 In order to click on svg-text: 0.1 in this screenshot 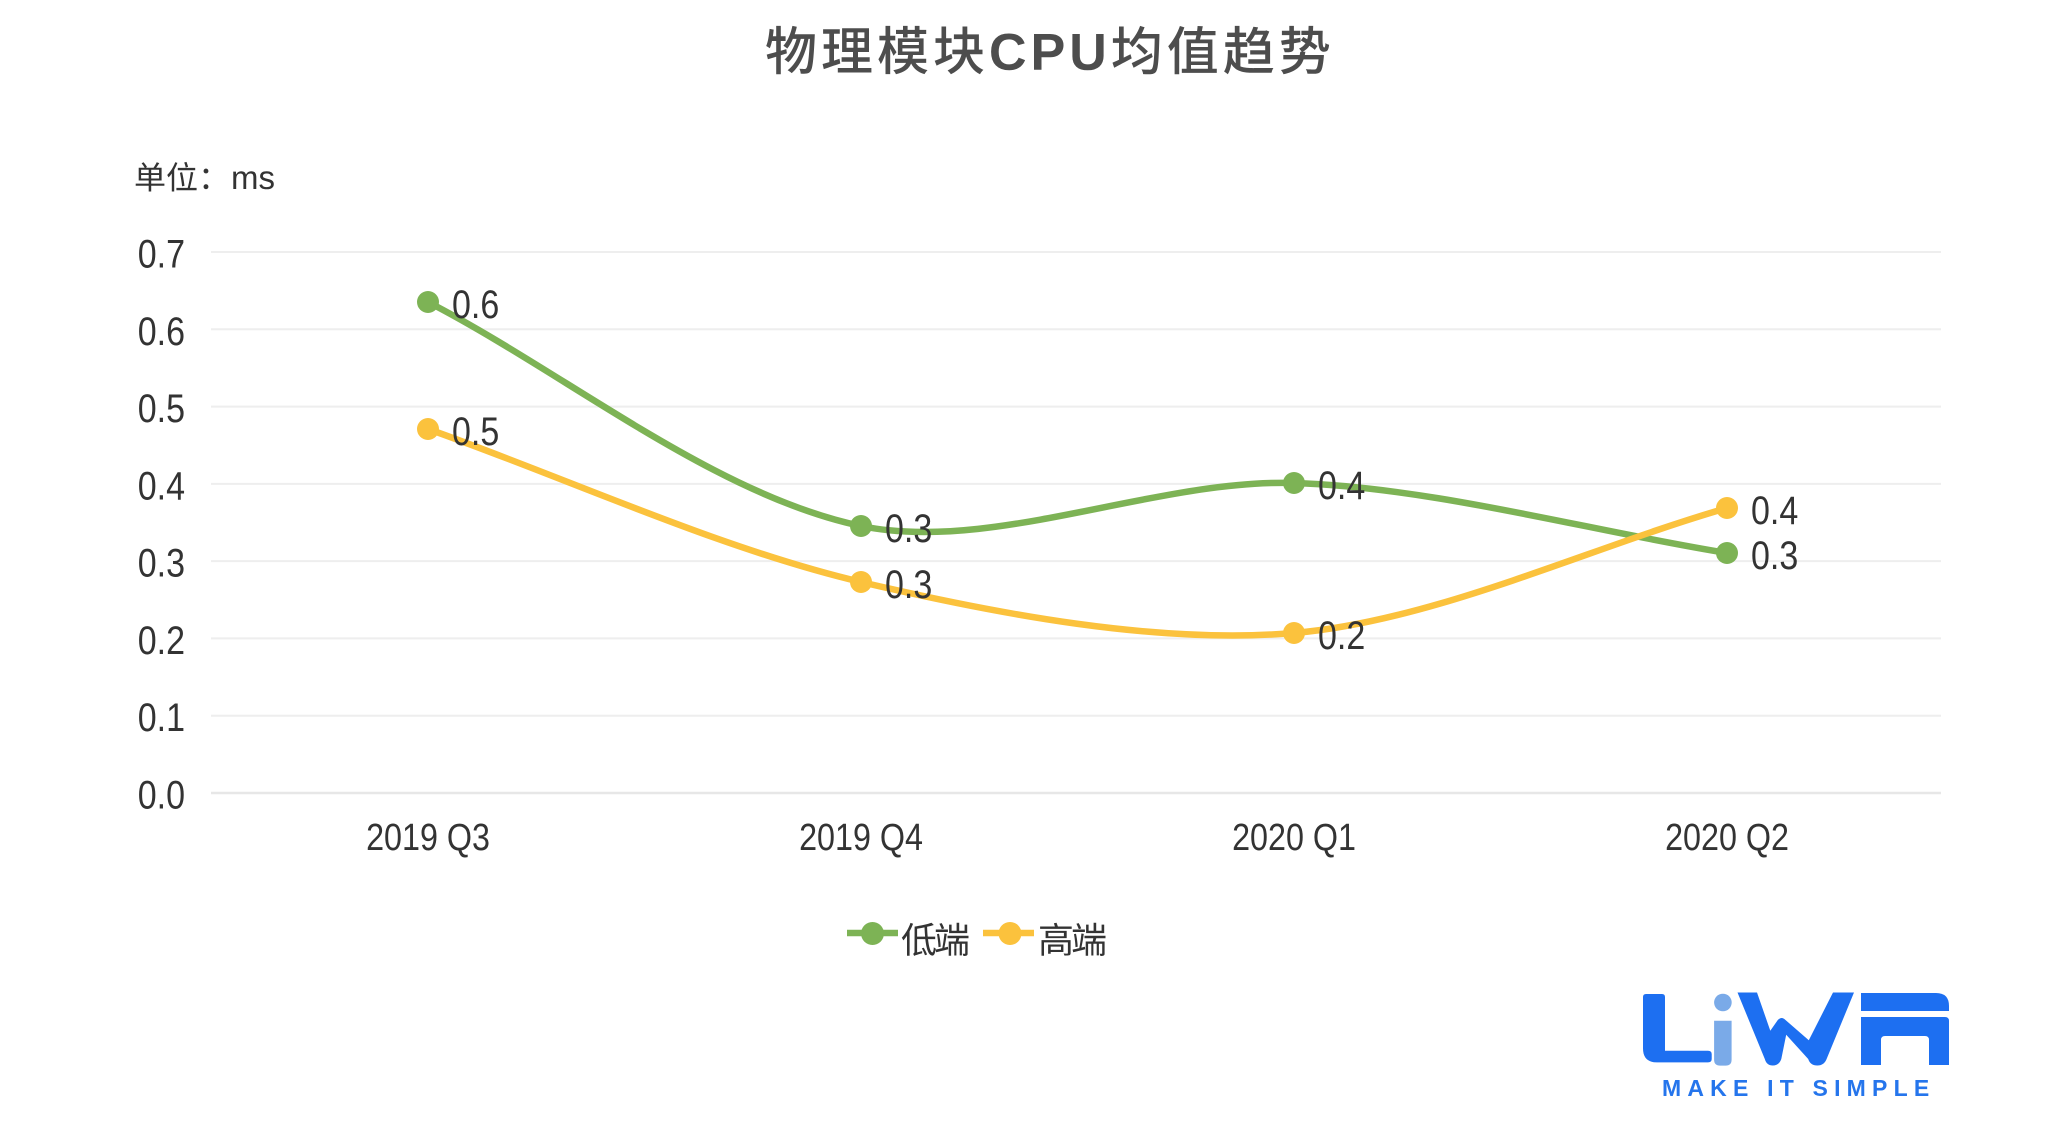, I will do `click(161, 717)`.